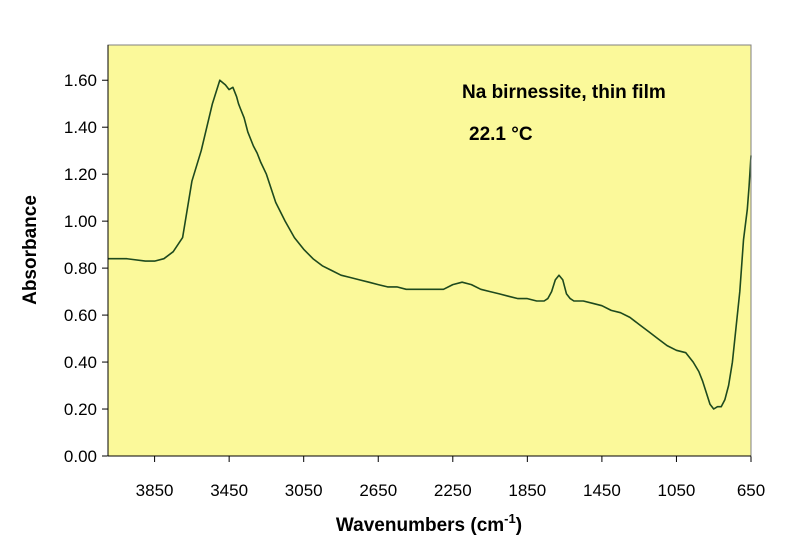 This screenshot has height=553, width=794. What do you see at coordinates (80, 362) in the screenshot?
I see `y-tick-label: 0.40` at bounding box center [80, 362].